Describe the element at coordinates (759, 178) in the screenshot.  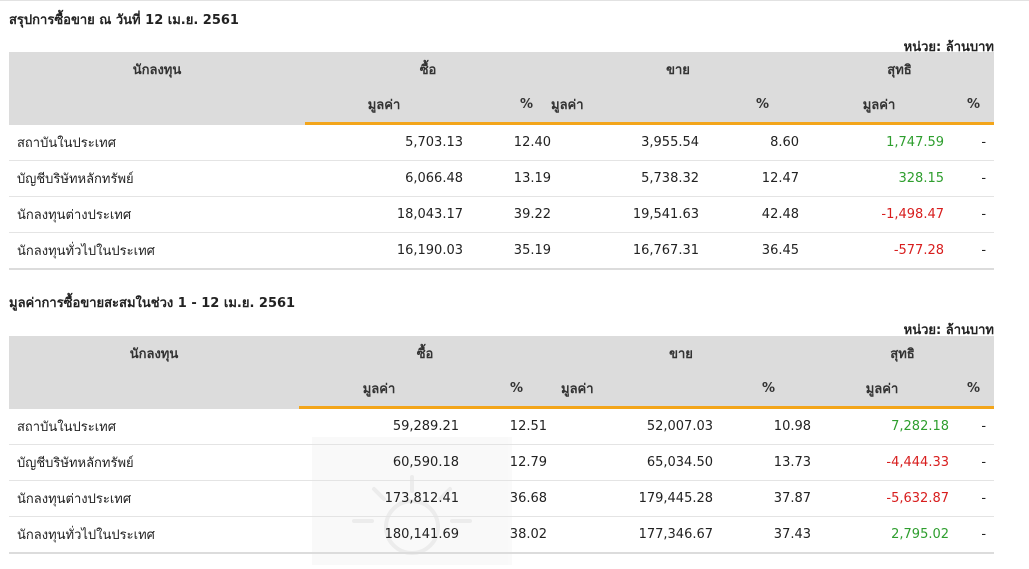
I see `sell-percent: 12.47` at that location.